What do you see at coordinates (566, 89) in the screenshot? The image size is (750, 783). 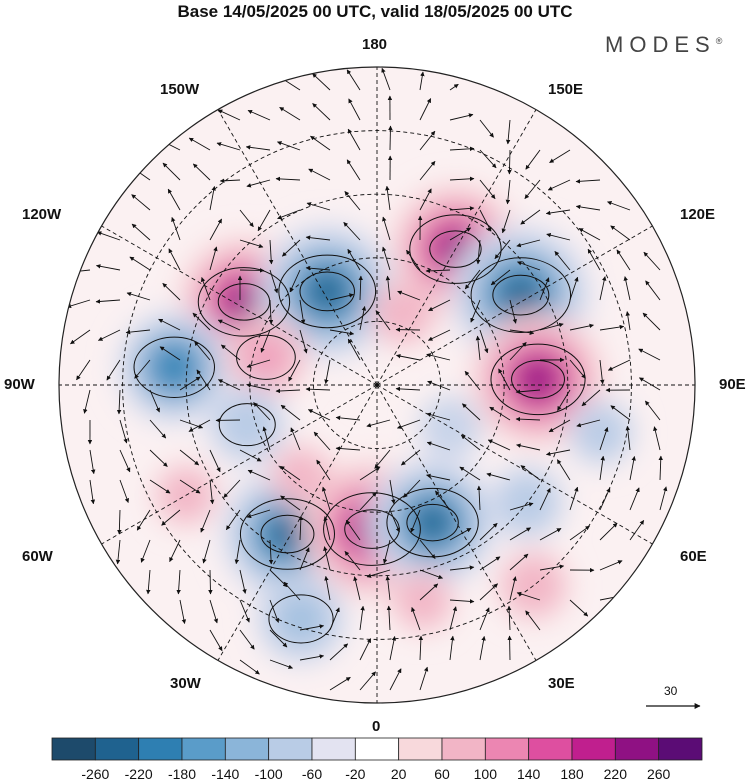 I see `lon-label-150e: 150E` at bounding box center [566, 89].